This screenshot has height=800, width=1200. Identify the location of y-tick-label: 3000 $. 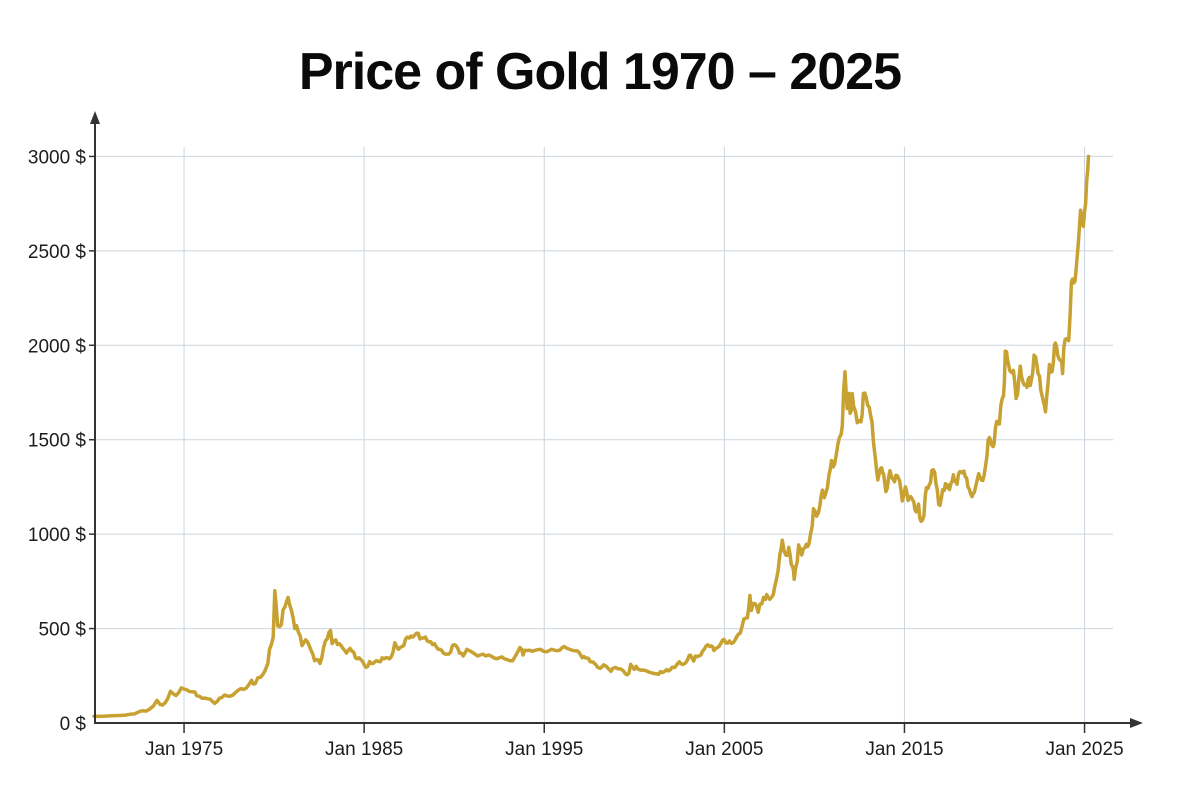
(57, 157).